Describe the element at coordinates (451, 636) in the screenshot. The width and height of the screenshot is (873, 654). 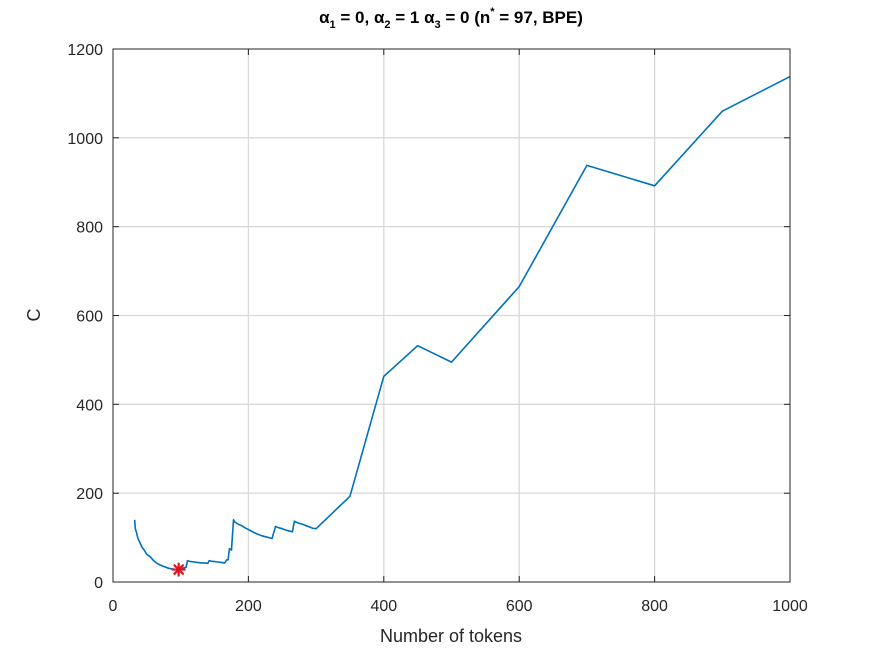
I see `x-axis-label: Number of tokens` at that location.